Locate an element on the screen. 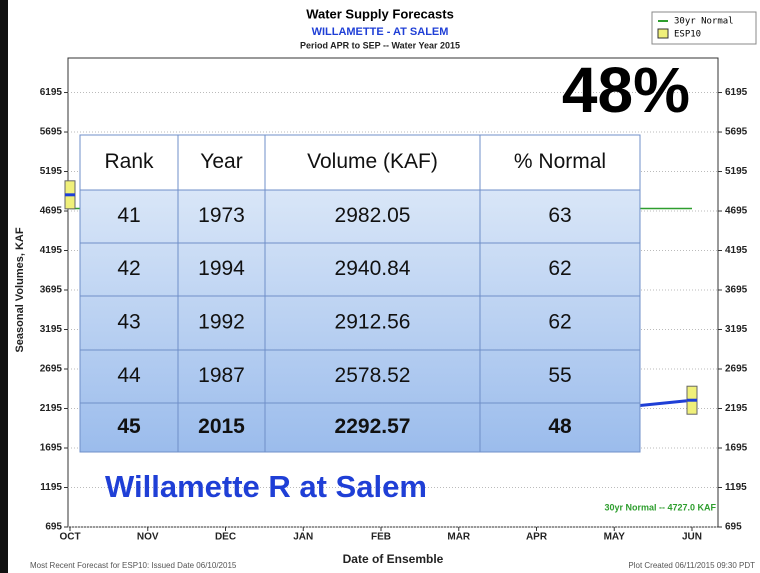  table-cell: 2015 is located at coordinates (221, 426).